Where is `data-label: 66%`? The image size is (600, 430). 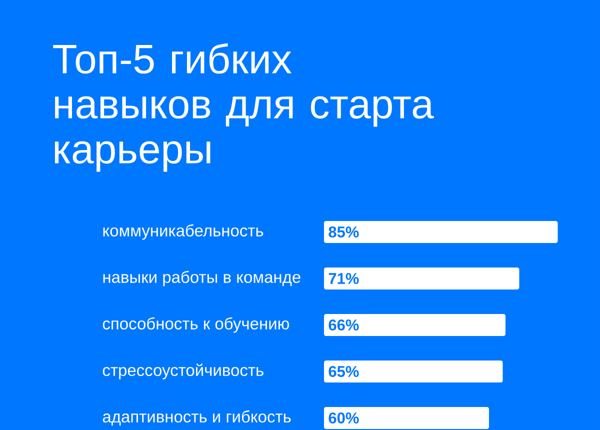
data-label: 66% is located at coordinates (343, 325).